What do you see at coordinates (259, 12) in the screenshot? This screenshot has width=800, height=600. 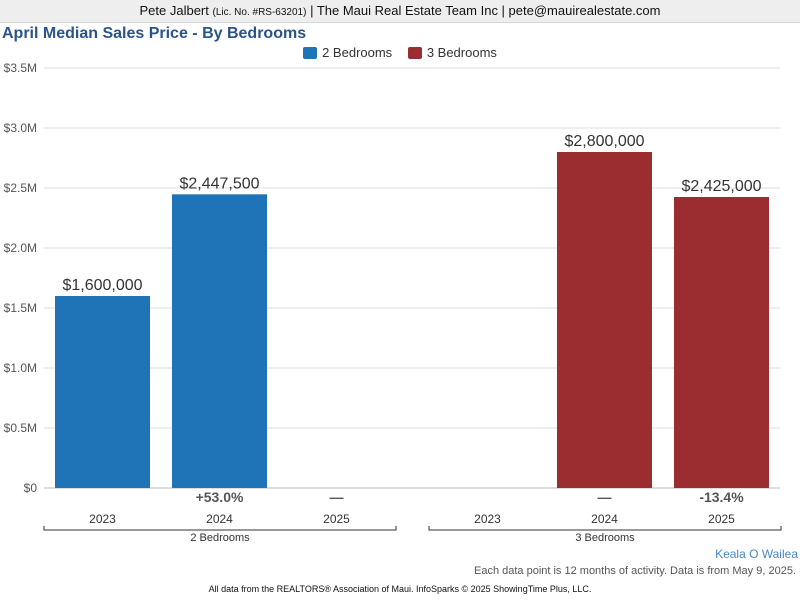 I see `license-number: (Lic. No. #RS-63201)` at bounding box center [259, 12].